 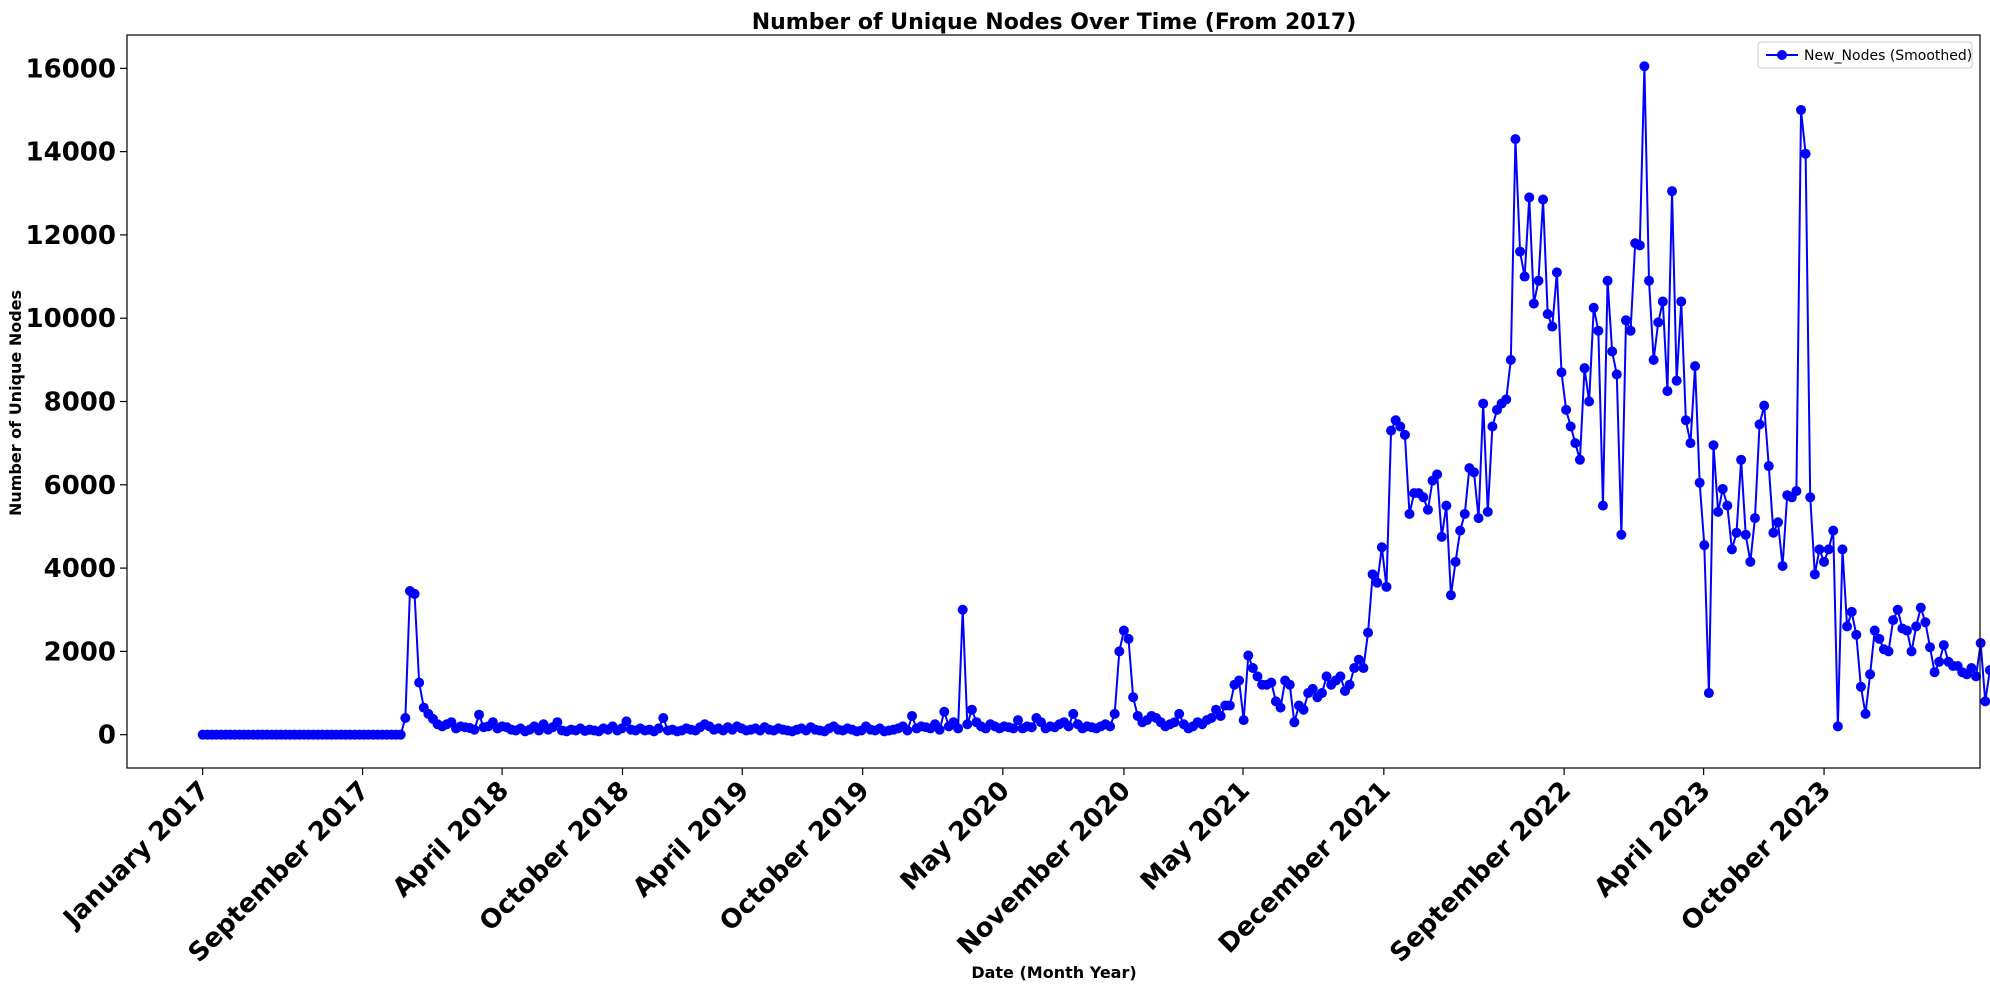 What do you see at coordinates (1053, 972) in the screenshot?
I see `x-axis-label: Date (Month Year)` at bounding box center [1053, 972].